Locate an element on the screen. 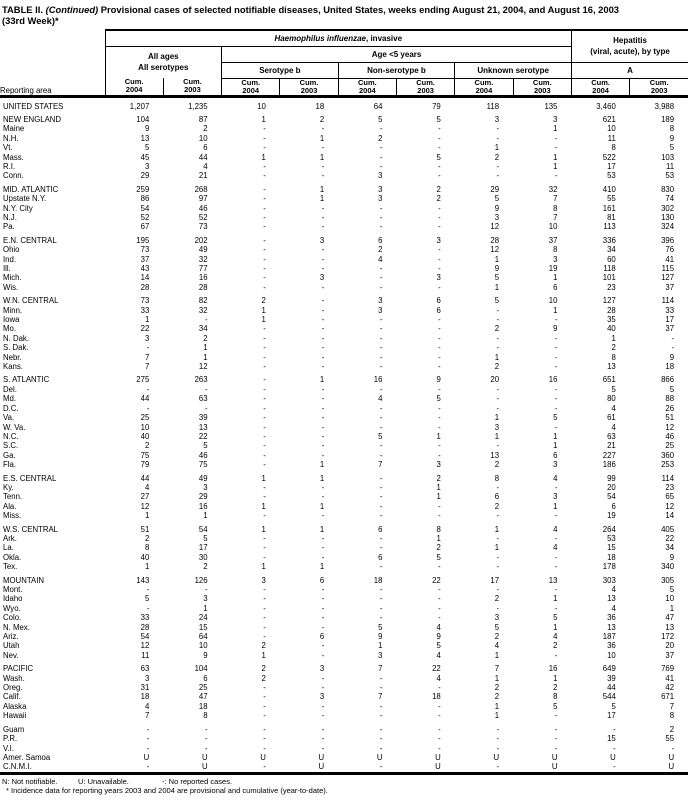  value-cell: 25 is located at coordinates (203, 688).